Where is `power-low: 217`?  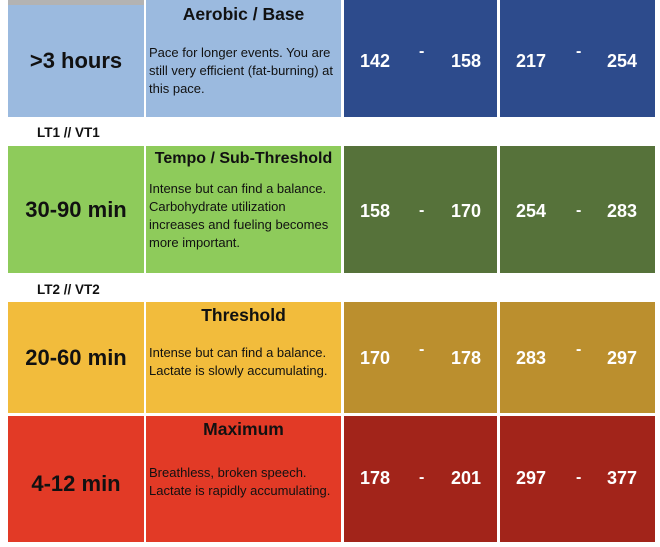 power-low: 217 is located at coordinates (531, 61).